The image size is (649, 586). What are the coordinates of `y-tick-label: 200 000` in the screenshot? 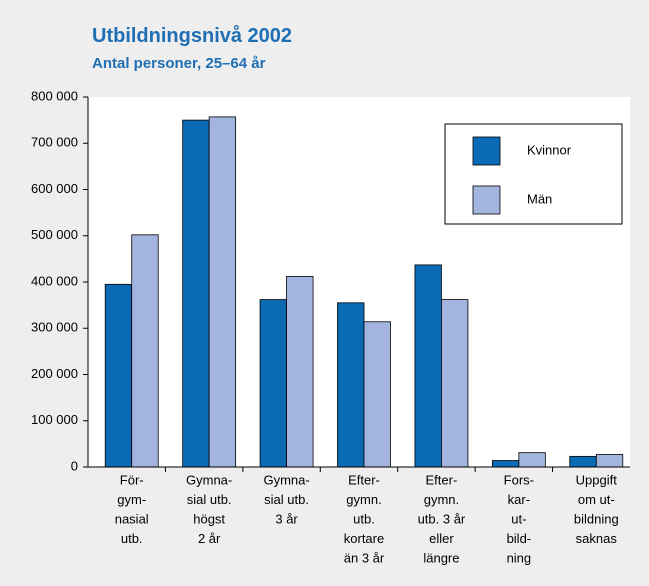 It's located at (54, 373).